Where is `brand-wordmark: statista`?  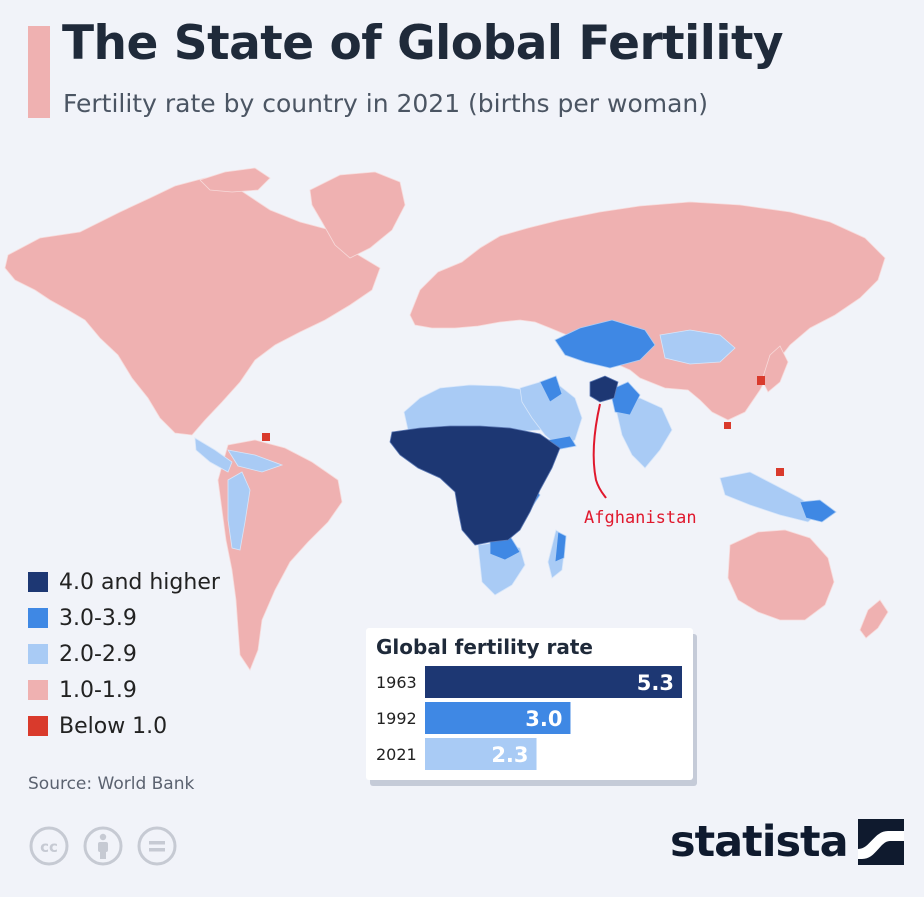
brand-wordmark: statista is located at coordinates (759, 842).